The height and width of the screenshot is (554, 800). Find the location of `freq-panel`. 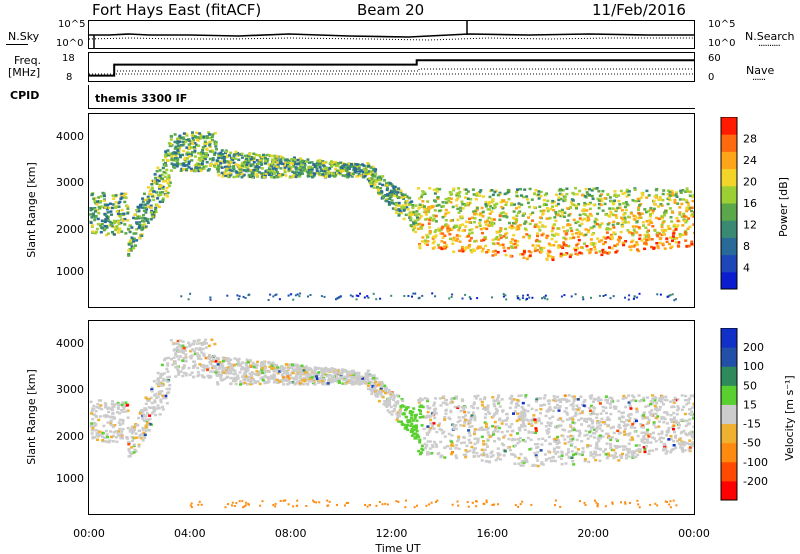

freq-panel is located at coordinates (391, 67).